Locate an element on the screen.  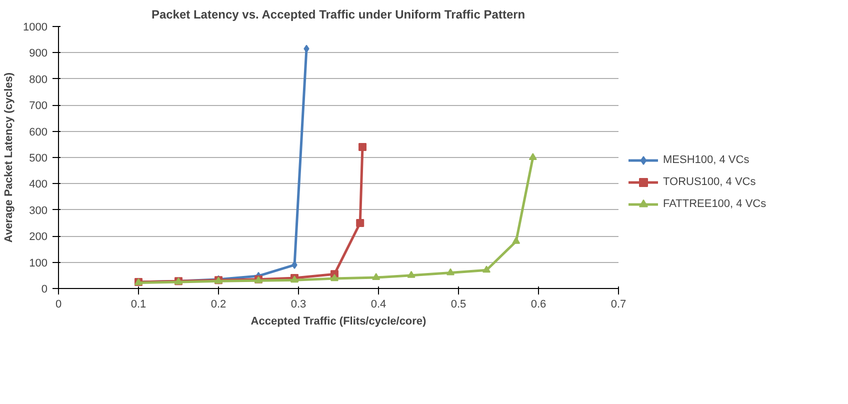
legend-label: FATTREE100, 4 VCs is located at coordinates (714, 204).